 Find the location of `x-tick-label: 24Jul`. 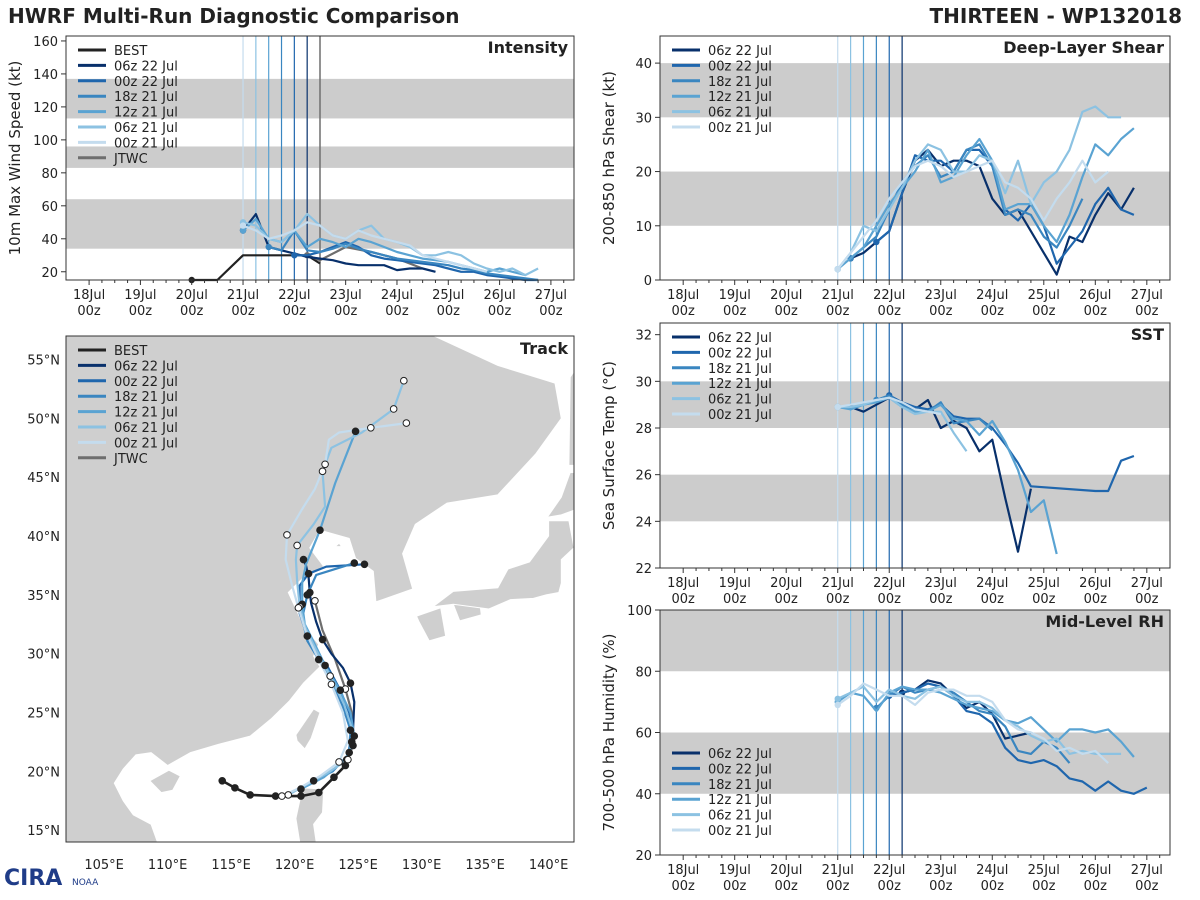

x-tick-label: 24Jul is located at coordinates (992, 583).